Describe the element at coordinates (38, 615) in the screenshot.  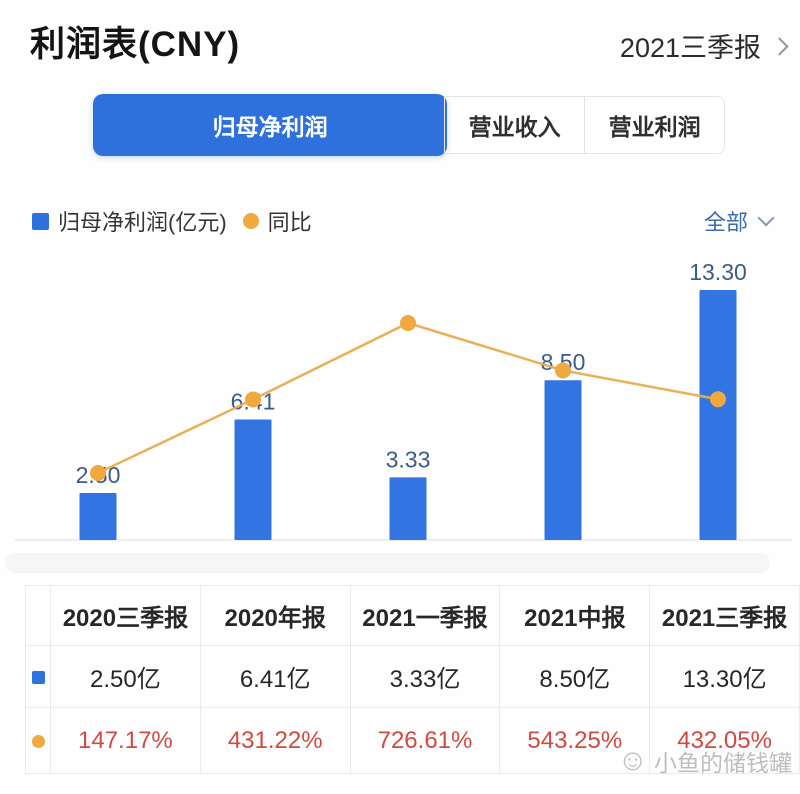
I see `icon-column-header` at that location.